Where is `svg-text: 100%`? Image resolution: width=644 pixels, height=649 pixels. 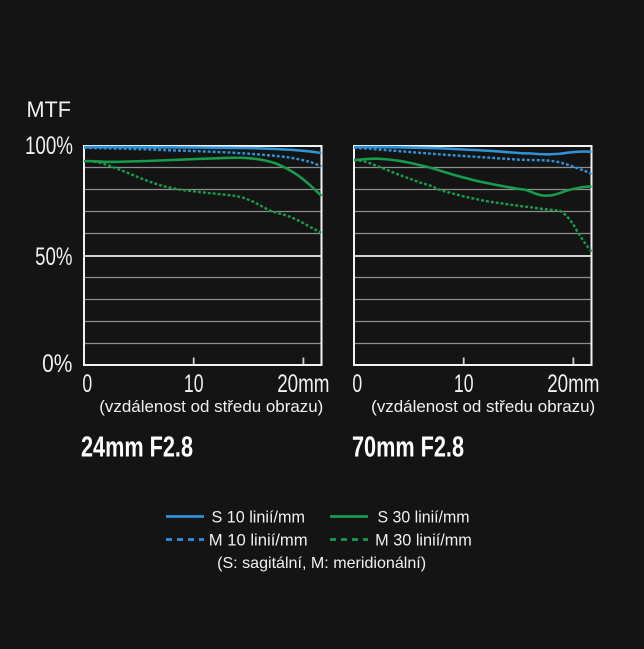 svg-text: 100% is located at coordinates (49, 146).